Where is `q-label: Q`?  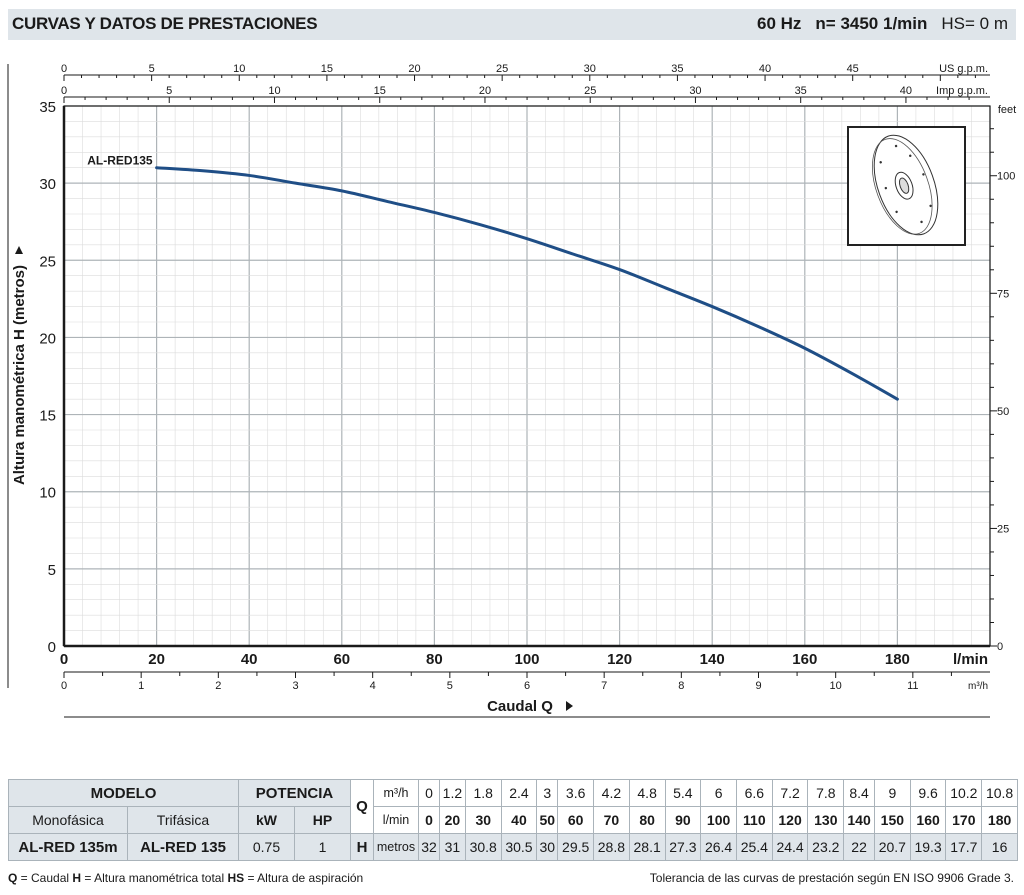
q-label: Q is located at coordinates (362, 806).